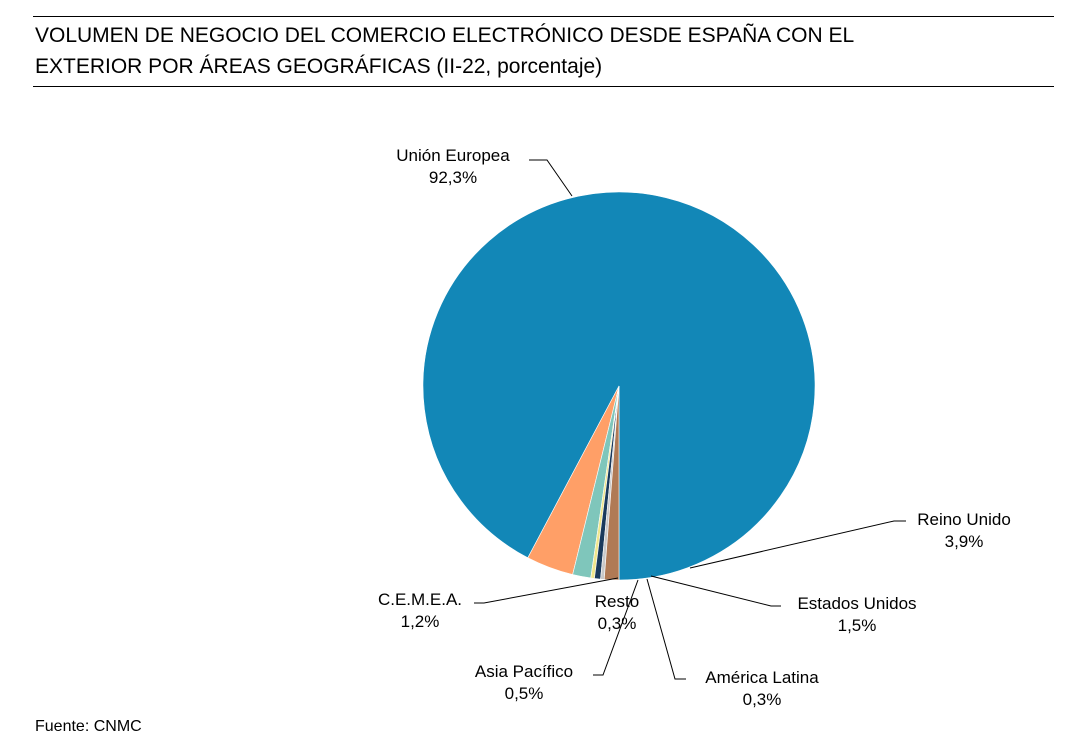  I want to click on slice-value-label: 1,5%, so click(857, 625).